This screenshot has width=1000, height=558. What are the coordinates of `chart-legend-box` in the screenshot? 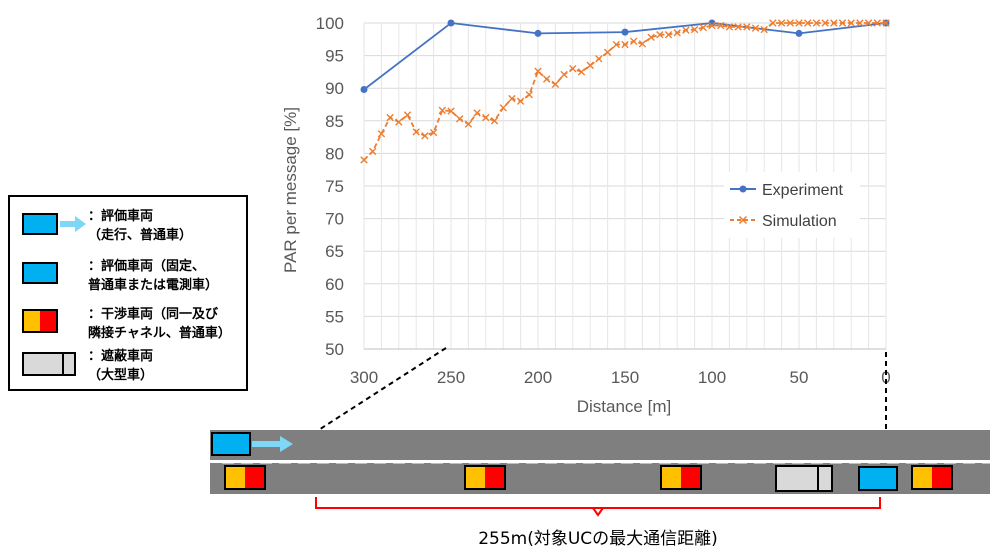 It's located at (792, 205).